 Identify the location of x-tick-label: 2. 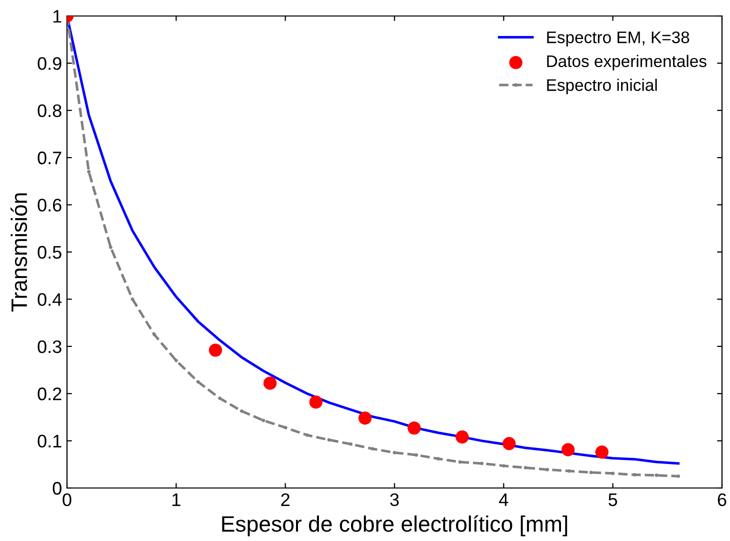
(285, 499).